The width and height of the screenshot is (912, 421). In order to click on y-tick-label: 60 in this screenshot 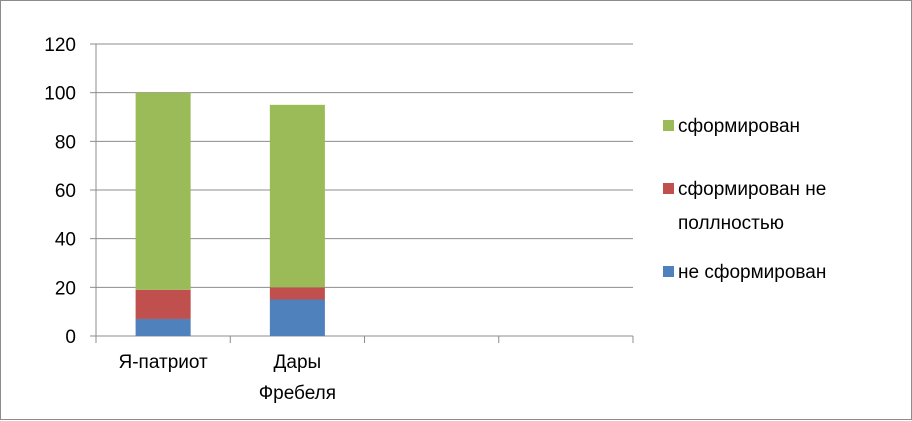, I will do `click(65, 191)`.